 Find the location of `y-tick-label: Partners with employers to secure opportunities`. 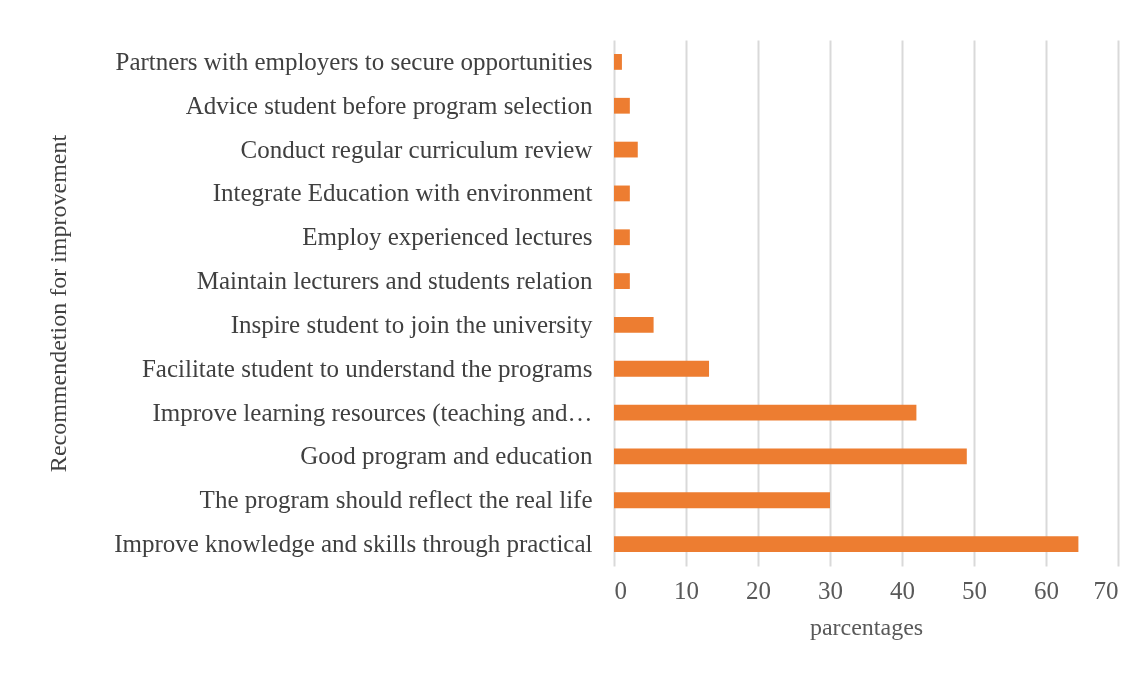

y-tick-label: Partners with employers to secure opportunities is located at coordinates (354, 61).